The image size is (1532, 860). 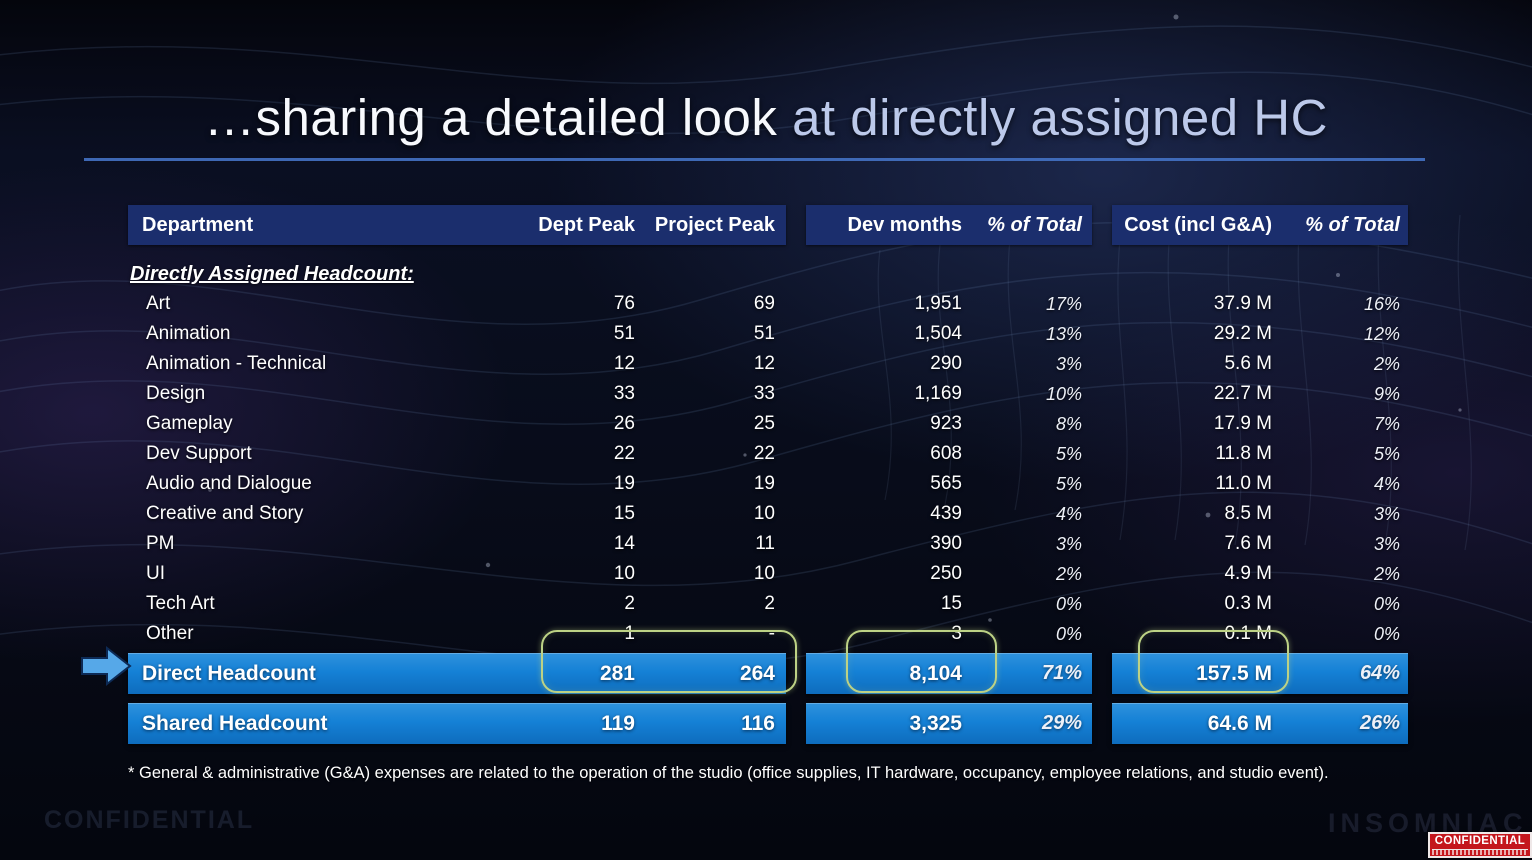 What do you see at coordinates (1068, 634) in the screenshot?
I see `cell-dev-pct: 0%` at bounding box center [1068, 634].